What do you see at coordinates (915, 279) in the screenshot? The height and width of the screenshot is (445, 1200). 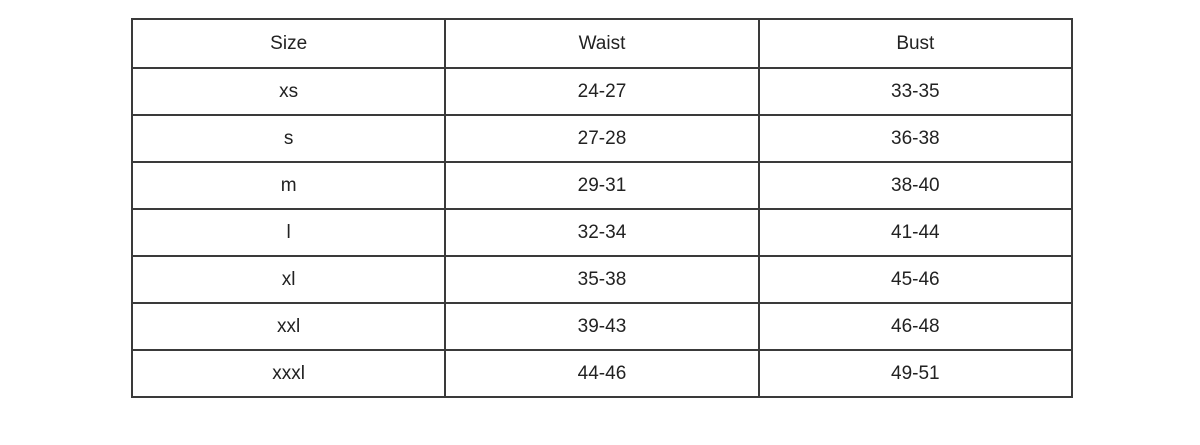 I see `bust-cell: 45-46` at bounding box center [915, 279].